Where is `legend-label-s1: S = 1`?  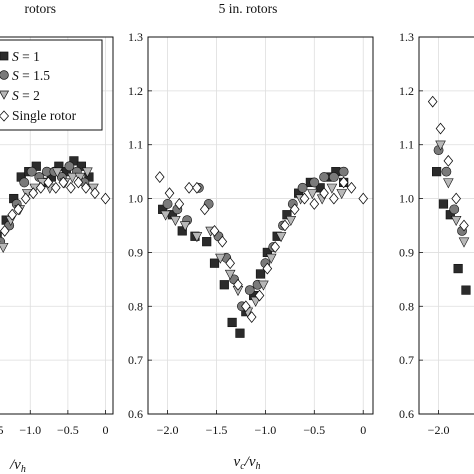
legend-label-s1: S = 1 is located at coordinates (26, 56).